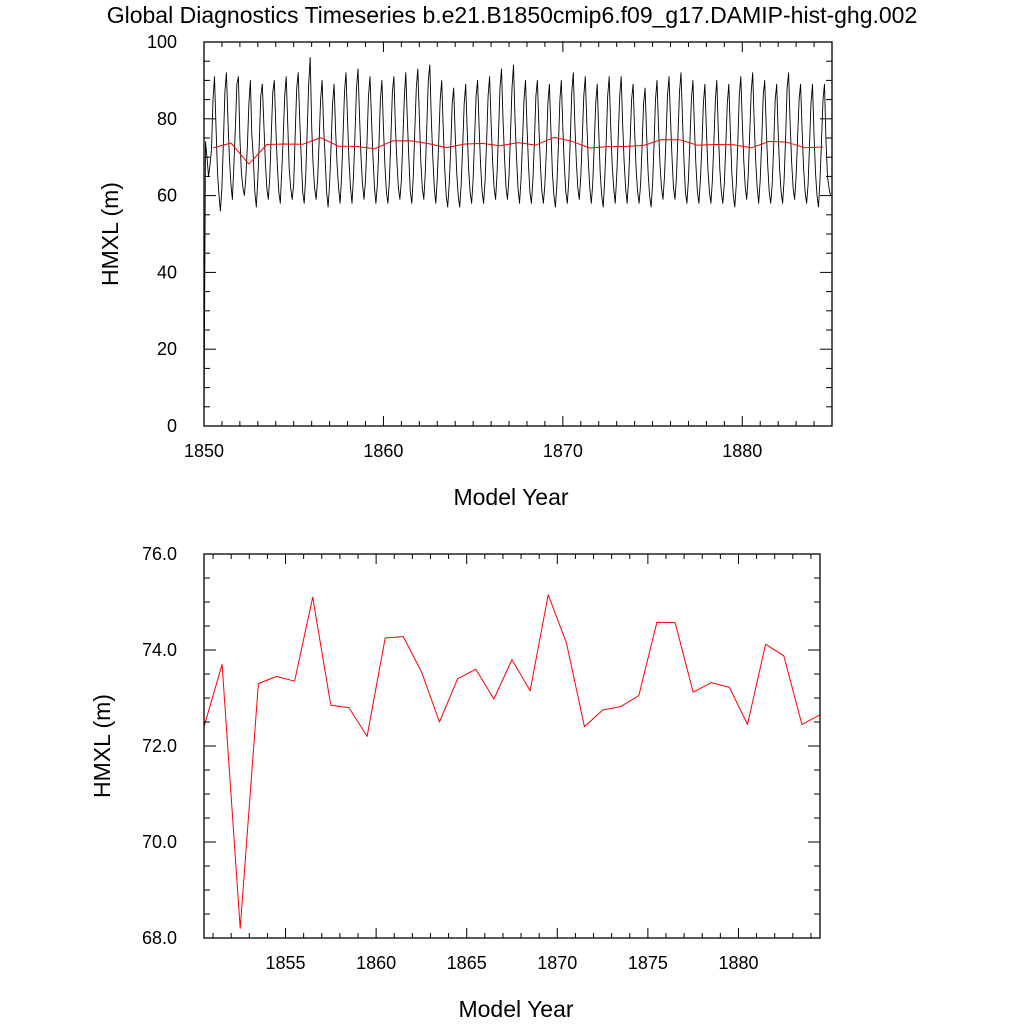  I want to click on y-tick-label: 20, so click(167, 349).